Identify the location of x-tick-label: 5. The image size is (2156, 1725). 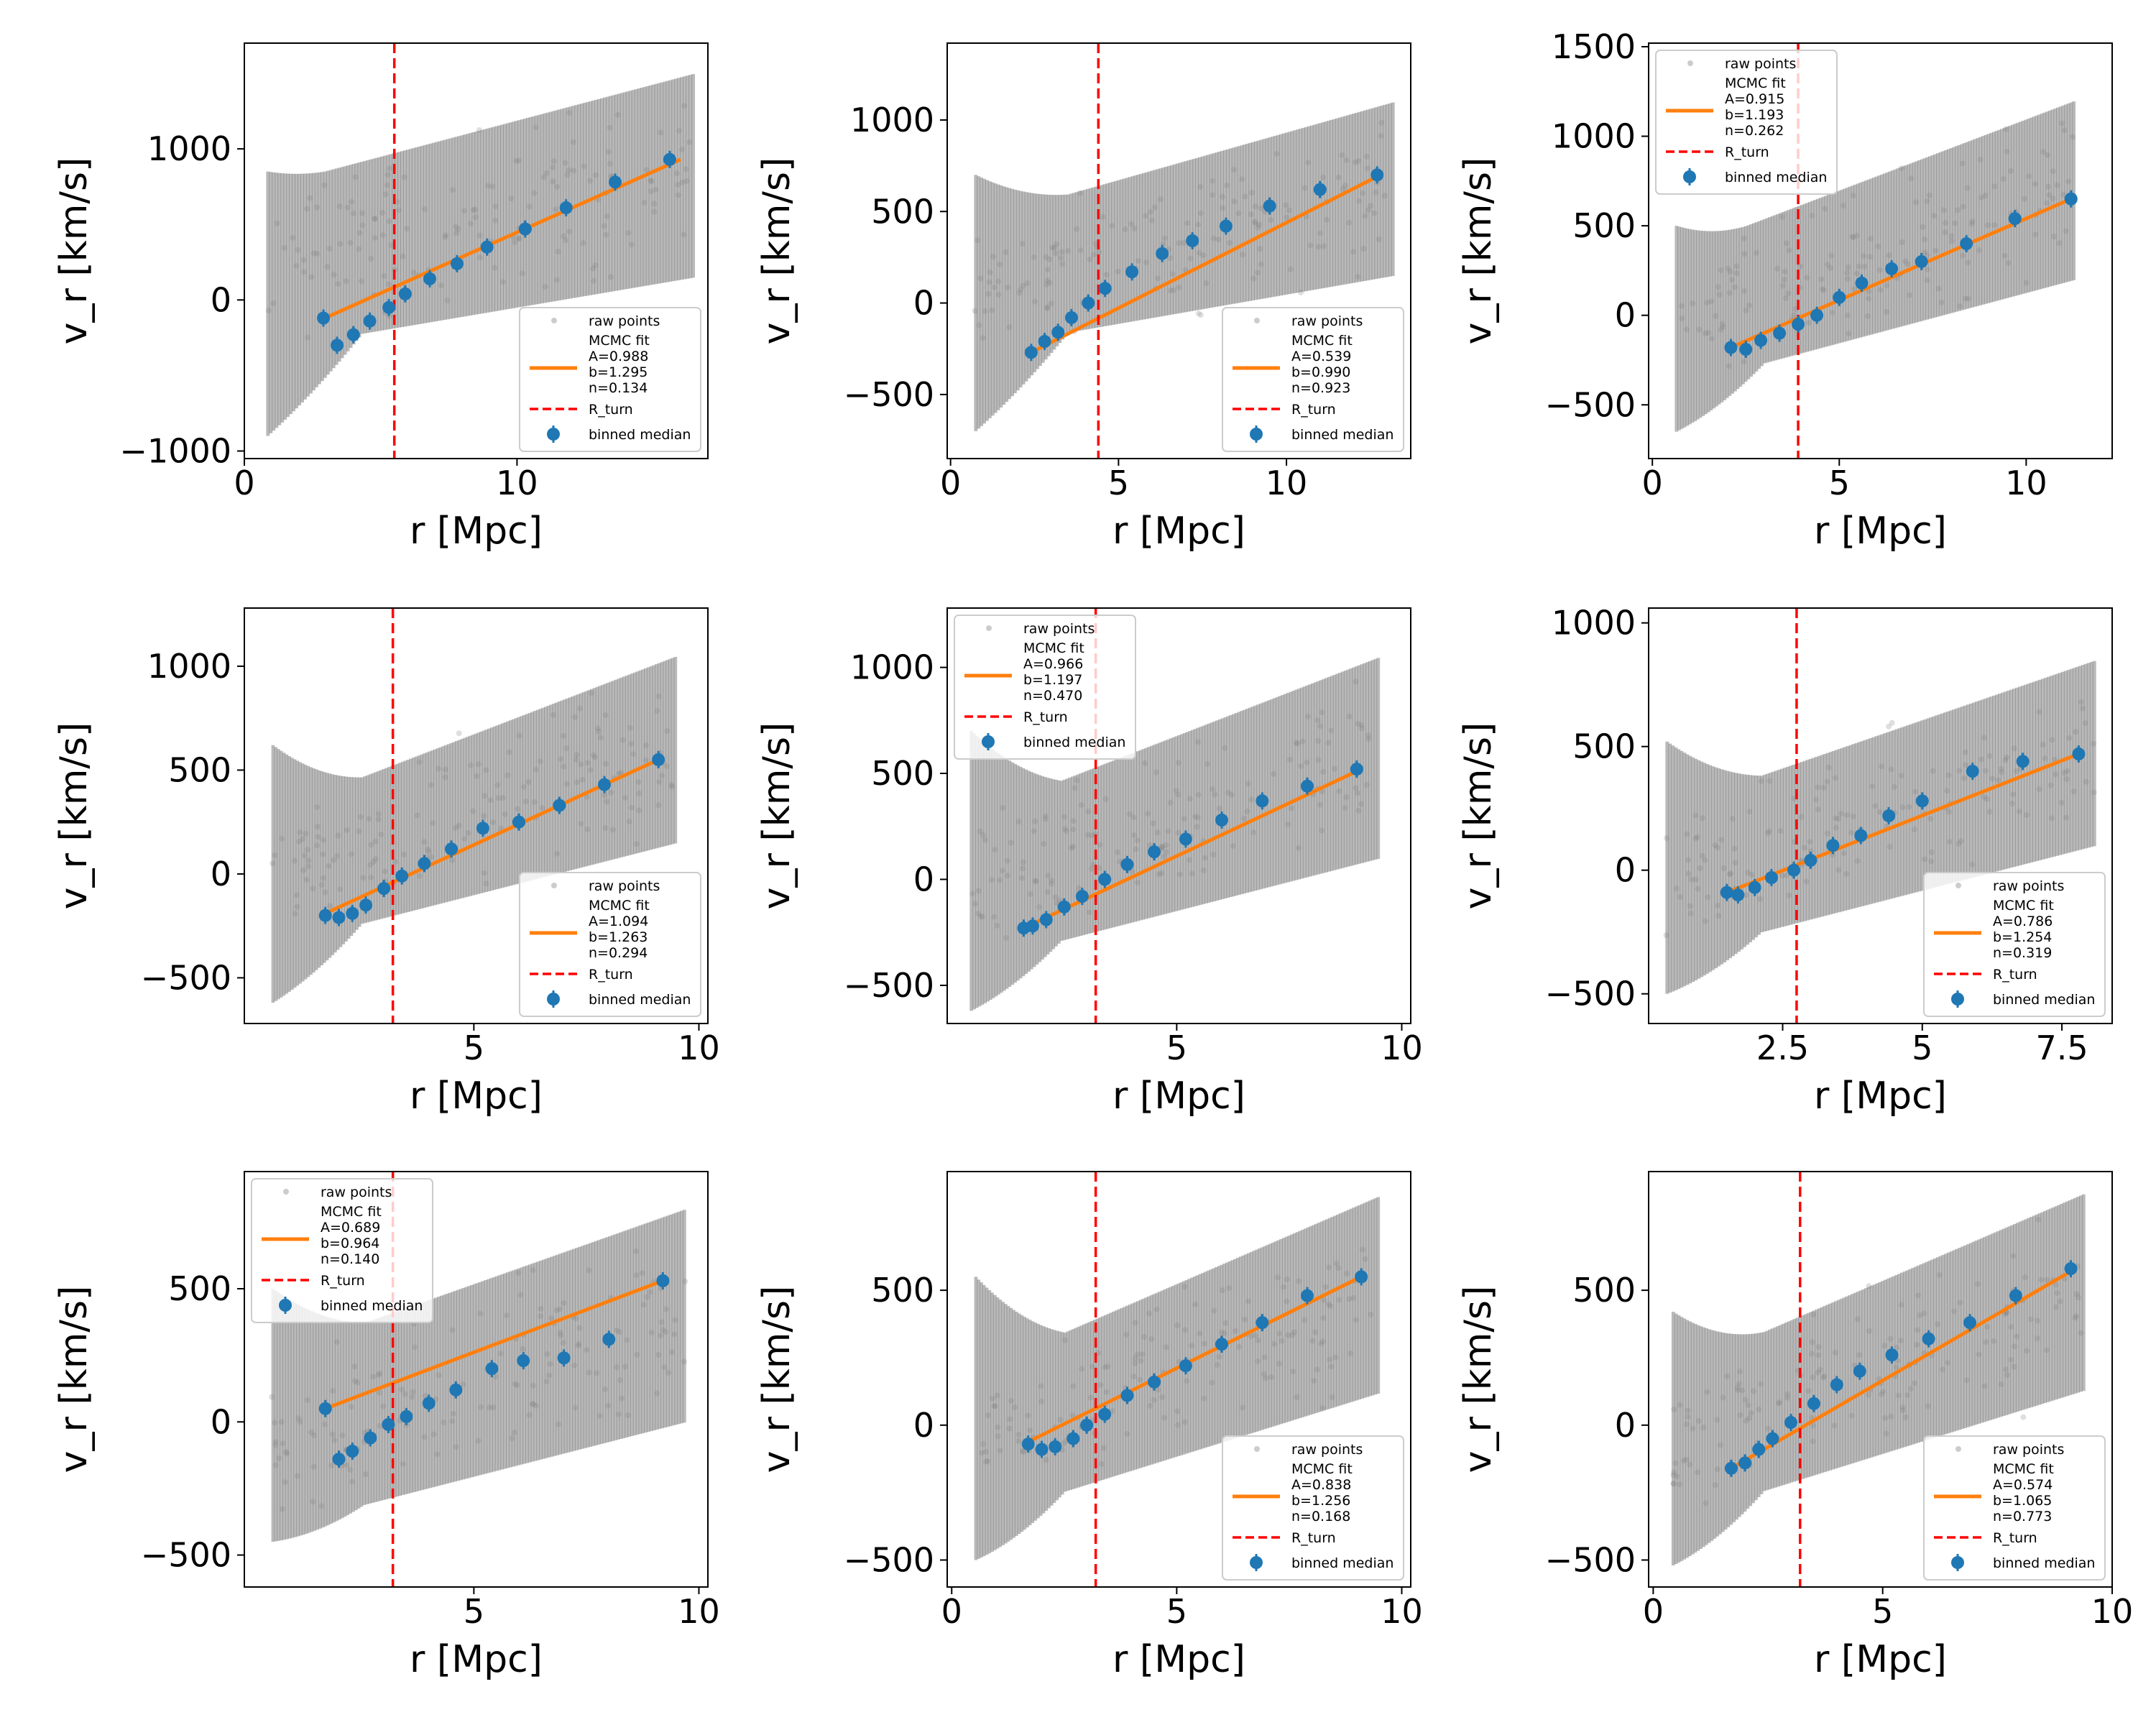
(1883, 1611).